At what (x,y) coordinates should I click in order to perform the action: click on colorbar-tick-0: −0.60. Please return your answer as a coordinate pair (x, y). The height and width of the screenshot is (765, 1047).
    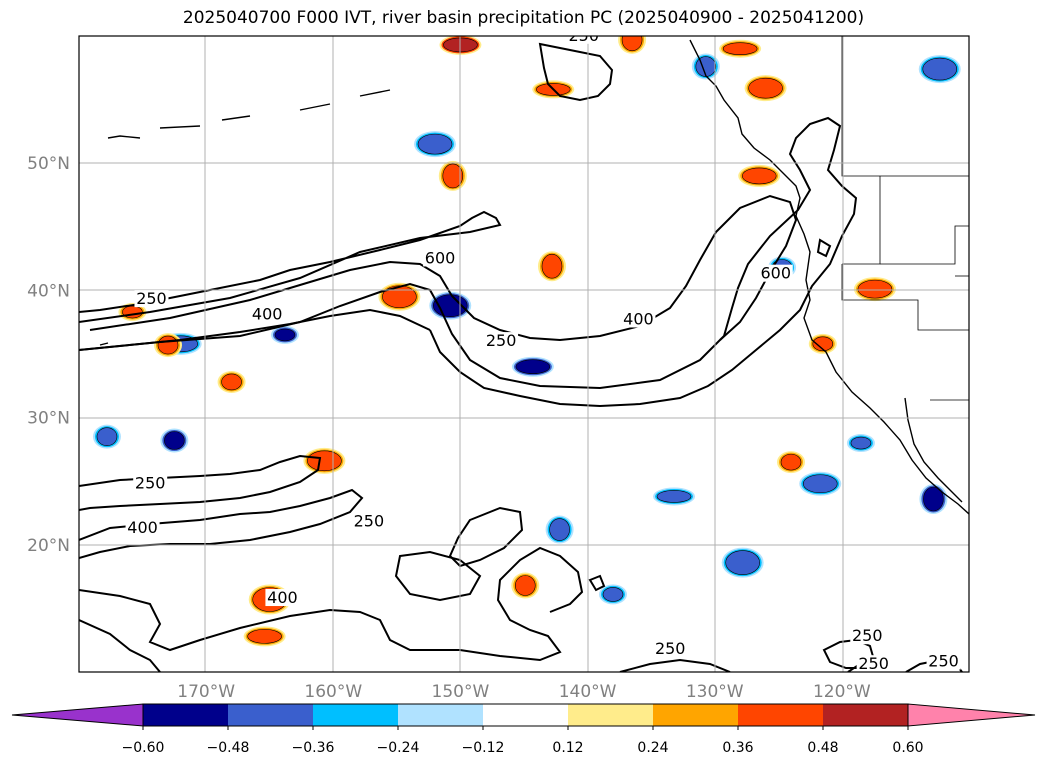
    Looking at the image, I should click on (143, 748).